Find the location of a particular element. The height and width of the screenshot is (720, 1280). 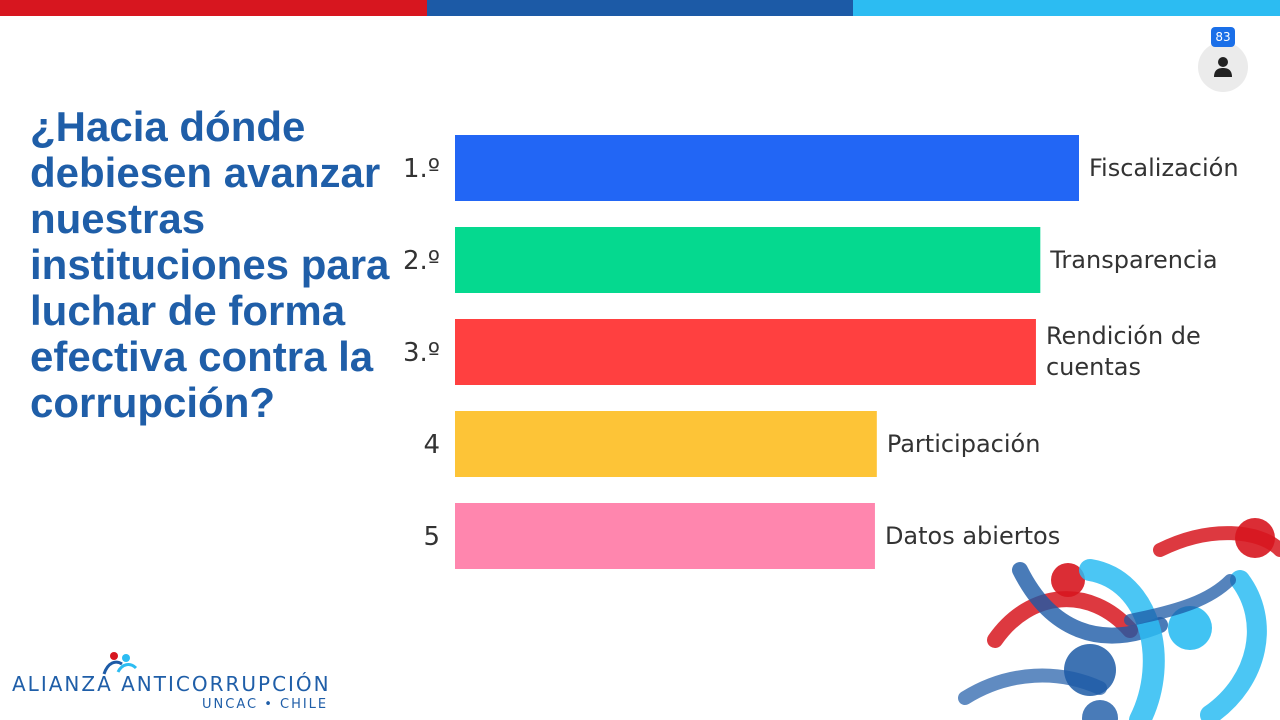

rank-label: 2.º is located at coordinates (421, 261).